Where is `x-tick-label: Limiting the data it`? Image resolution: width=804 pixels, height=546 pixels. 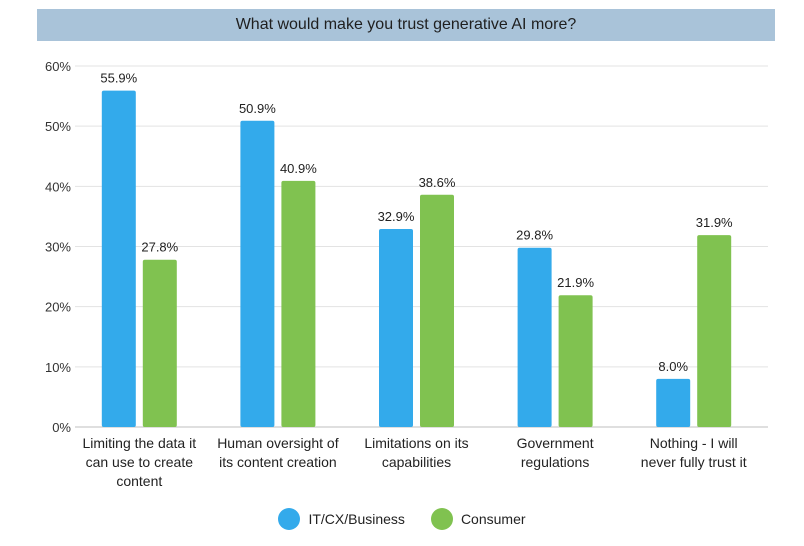
x-tick-label: Limiting the data it is located at coordinates (139, 443).